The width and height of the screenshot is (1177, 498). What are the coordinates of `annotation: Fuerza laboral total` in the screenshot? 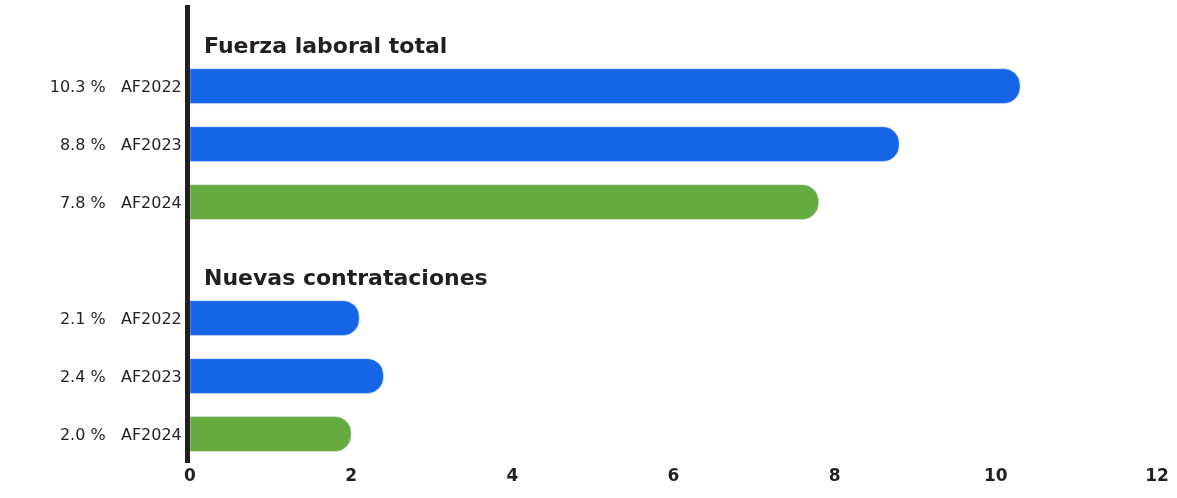 It's located at (326, 45).